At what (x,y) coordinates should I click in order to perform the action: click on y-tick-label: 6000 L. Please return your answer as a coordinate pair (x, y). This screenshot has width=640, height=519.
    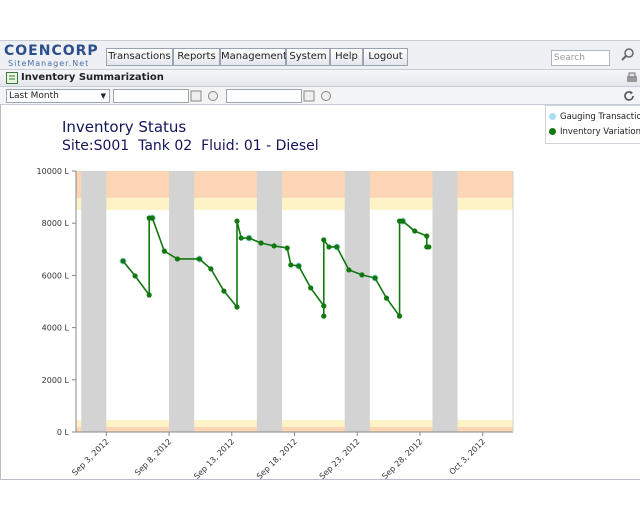
    Looking at the image, I should click on (56, 275).